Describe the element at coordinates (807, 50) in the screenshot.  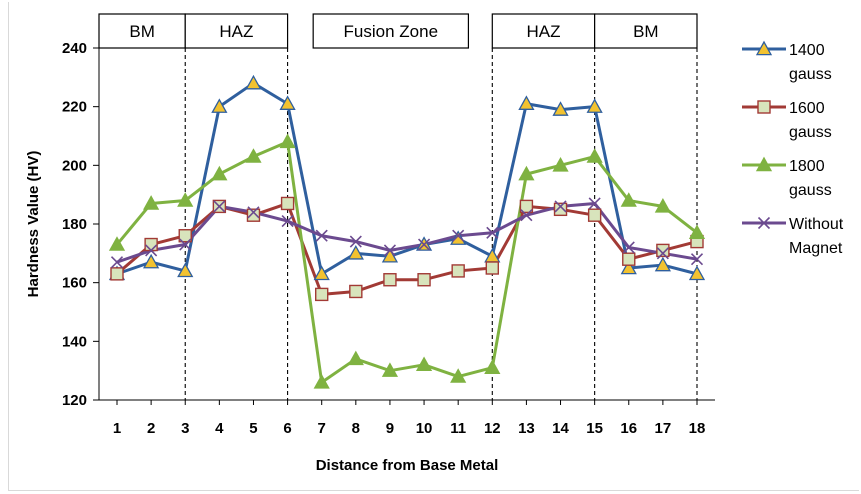
I see `legend-label-0: 1400` at that location.